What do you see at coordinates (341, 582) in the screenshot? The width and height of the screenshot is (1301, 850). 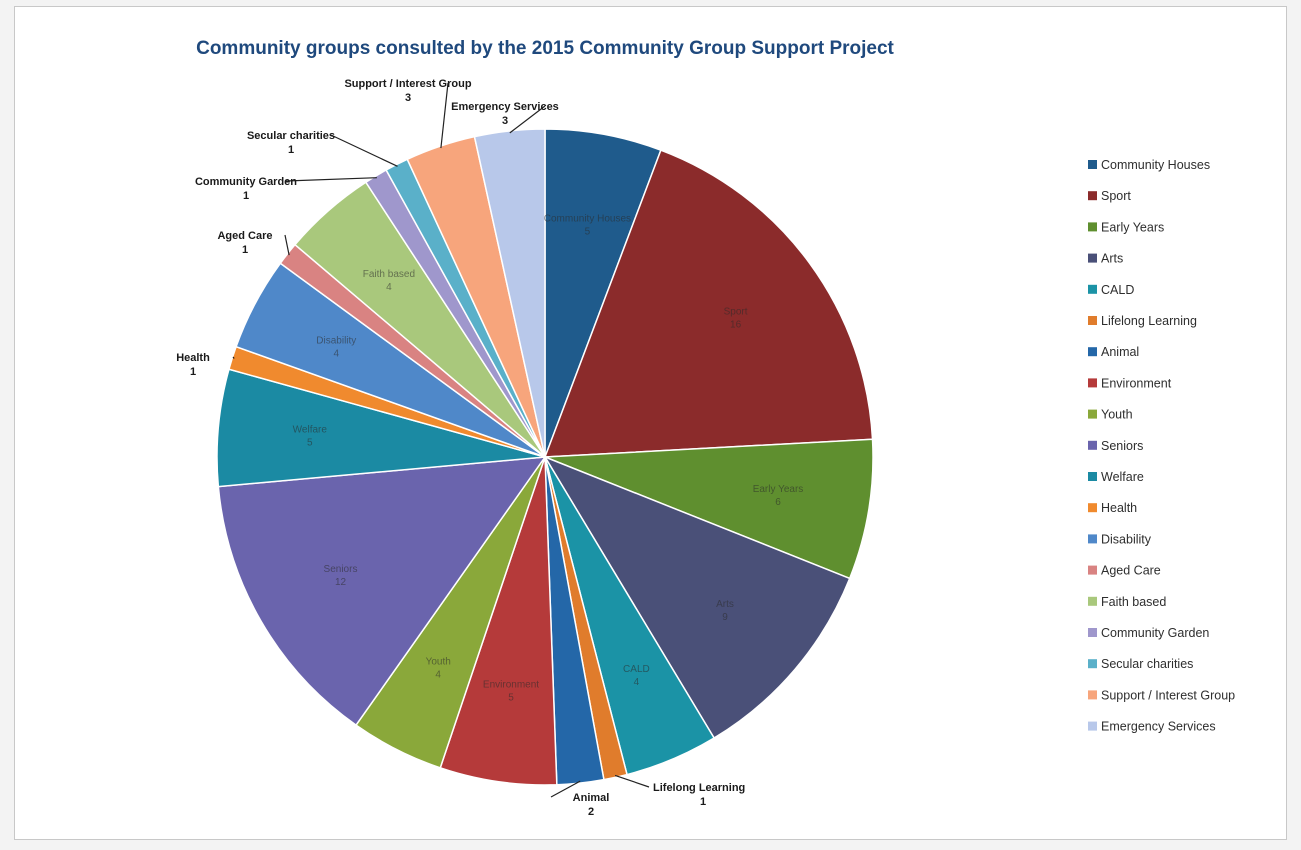 I see `slice-value-seniors: 12` at bounding box center [341, 582].